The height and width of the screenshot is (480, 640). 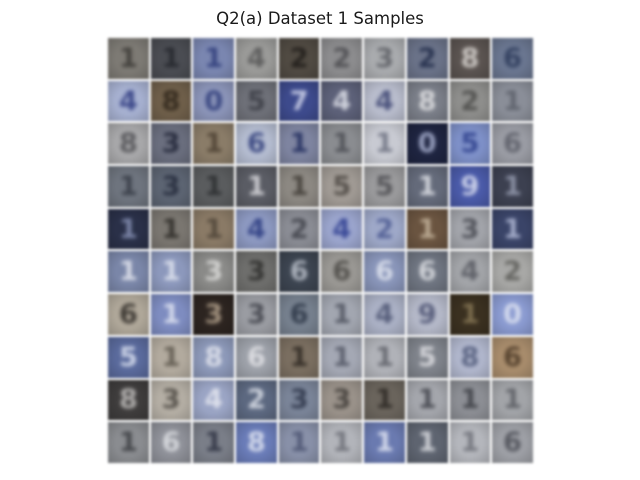 What do you see at coordinates (512, 314) in the screenshot?
I see `sample-image-tile: 0` at bounding box center [512, 314].